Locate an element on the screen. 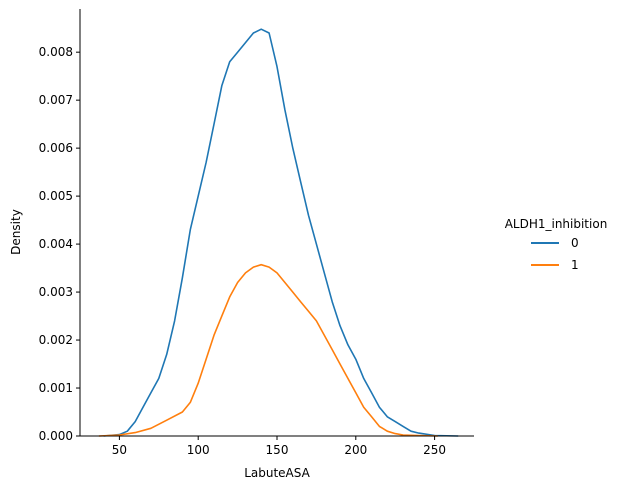 This screenshot has height=489, width=628. y-tick-label: 0.001 is located at coordinates (56, 388).